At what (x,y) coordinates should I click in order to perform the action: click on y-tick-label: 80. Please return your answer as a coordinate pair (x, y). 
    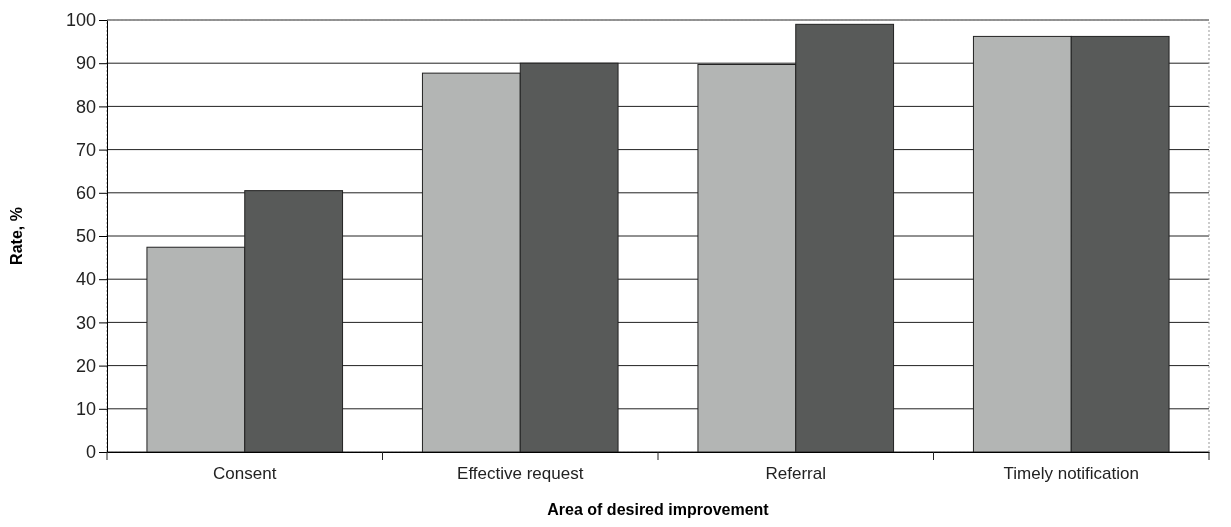
    Looking at the image, I should click on (85, 106).